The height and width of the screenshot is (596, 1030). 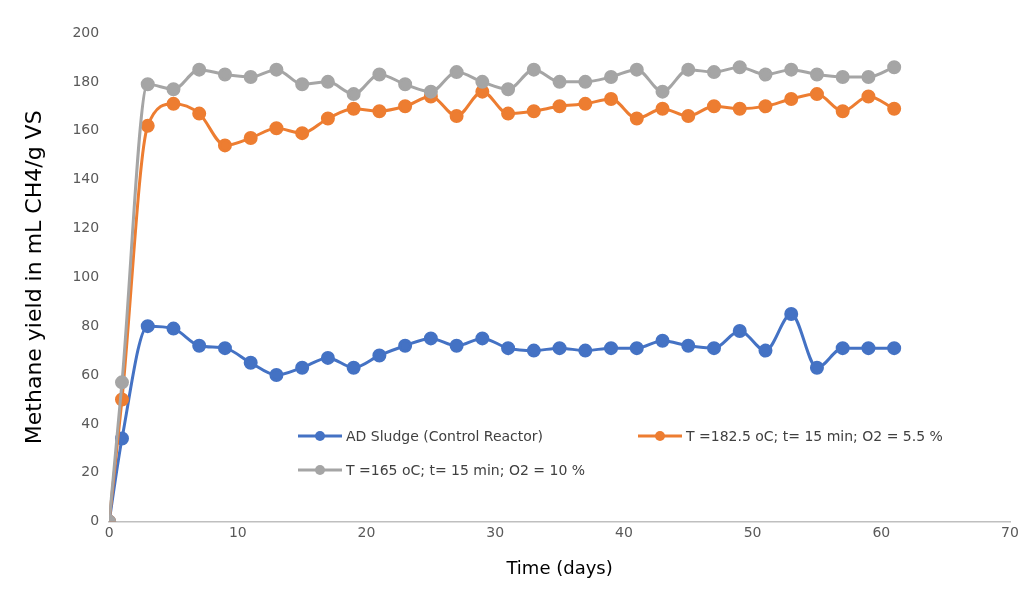 I want to click on y-tick-label: 200, so click(x=86, y=31).